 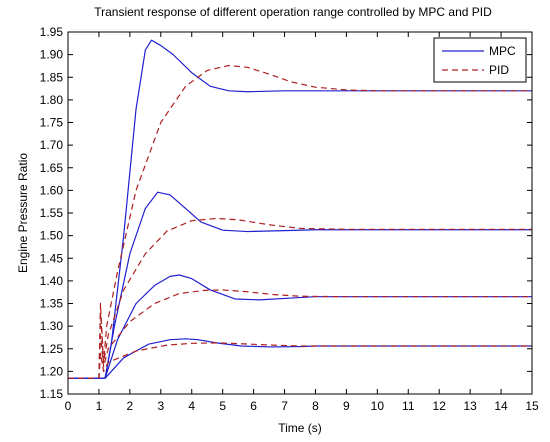 I want to click on y-tick-label: 1.55, so click(x=52, y=213).